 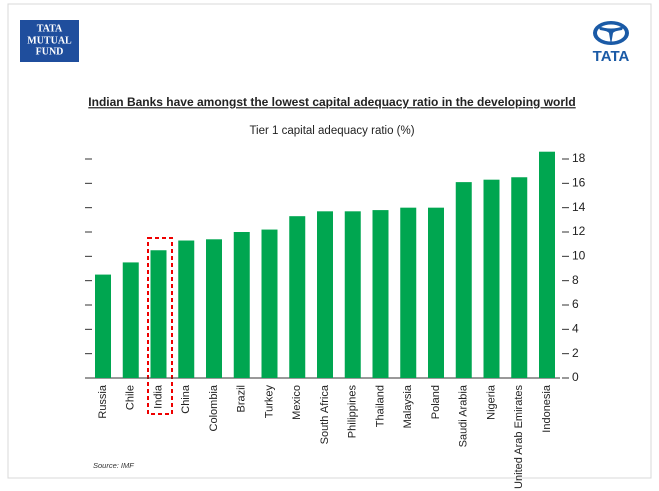 What do you see at coordinates (575, 280) in the screenshot?
I see `y-tick-label: 8` at bounding box center [575, 280].